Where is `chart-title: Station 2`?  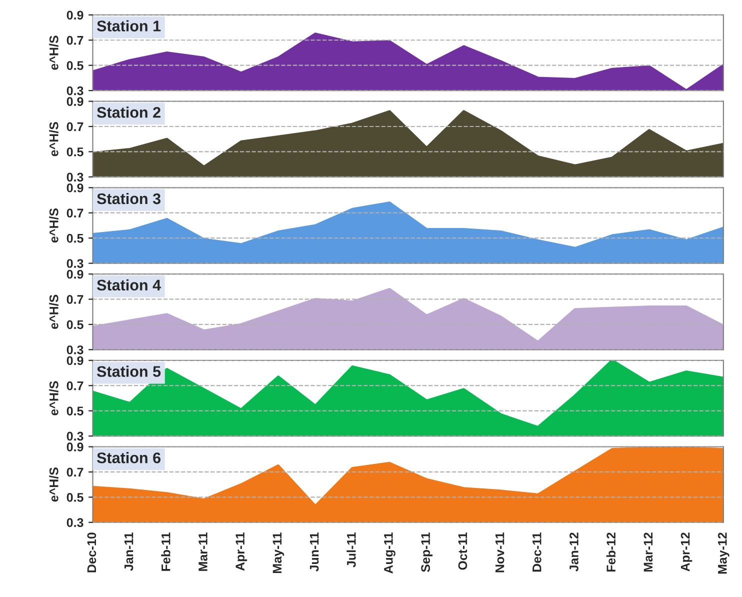 chart-title: Station 2 is located at coordinates (128, 112).